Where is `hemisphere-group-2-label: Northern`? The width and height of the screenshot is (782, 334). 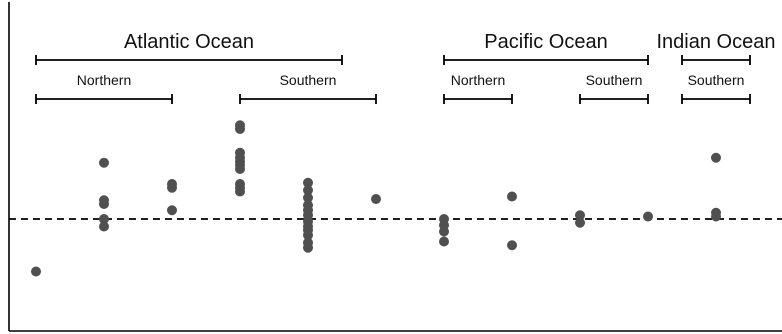
hemisphere-group-2-label: Northern is located at coordinates (478, 80).